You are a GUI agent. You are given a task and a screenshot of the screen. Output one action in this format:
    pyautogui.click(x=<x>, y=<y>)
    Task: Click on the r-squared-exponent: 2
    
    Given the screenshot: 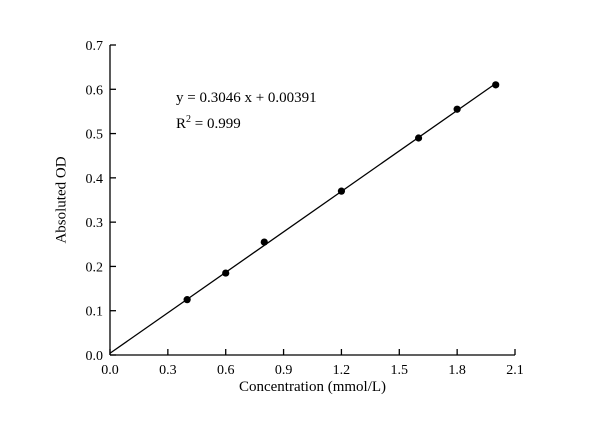 What is the action you would take?
    pyautogui.click(x=189, y=119)
    